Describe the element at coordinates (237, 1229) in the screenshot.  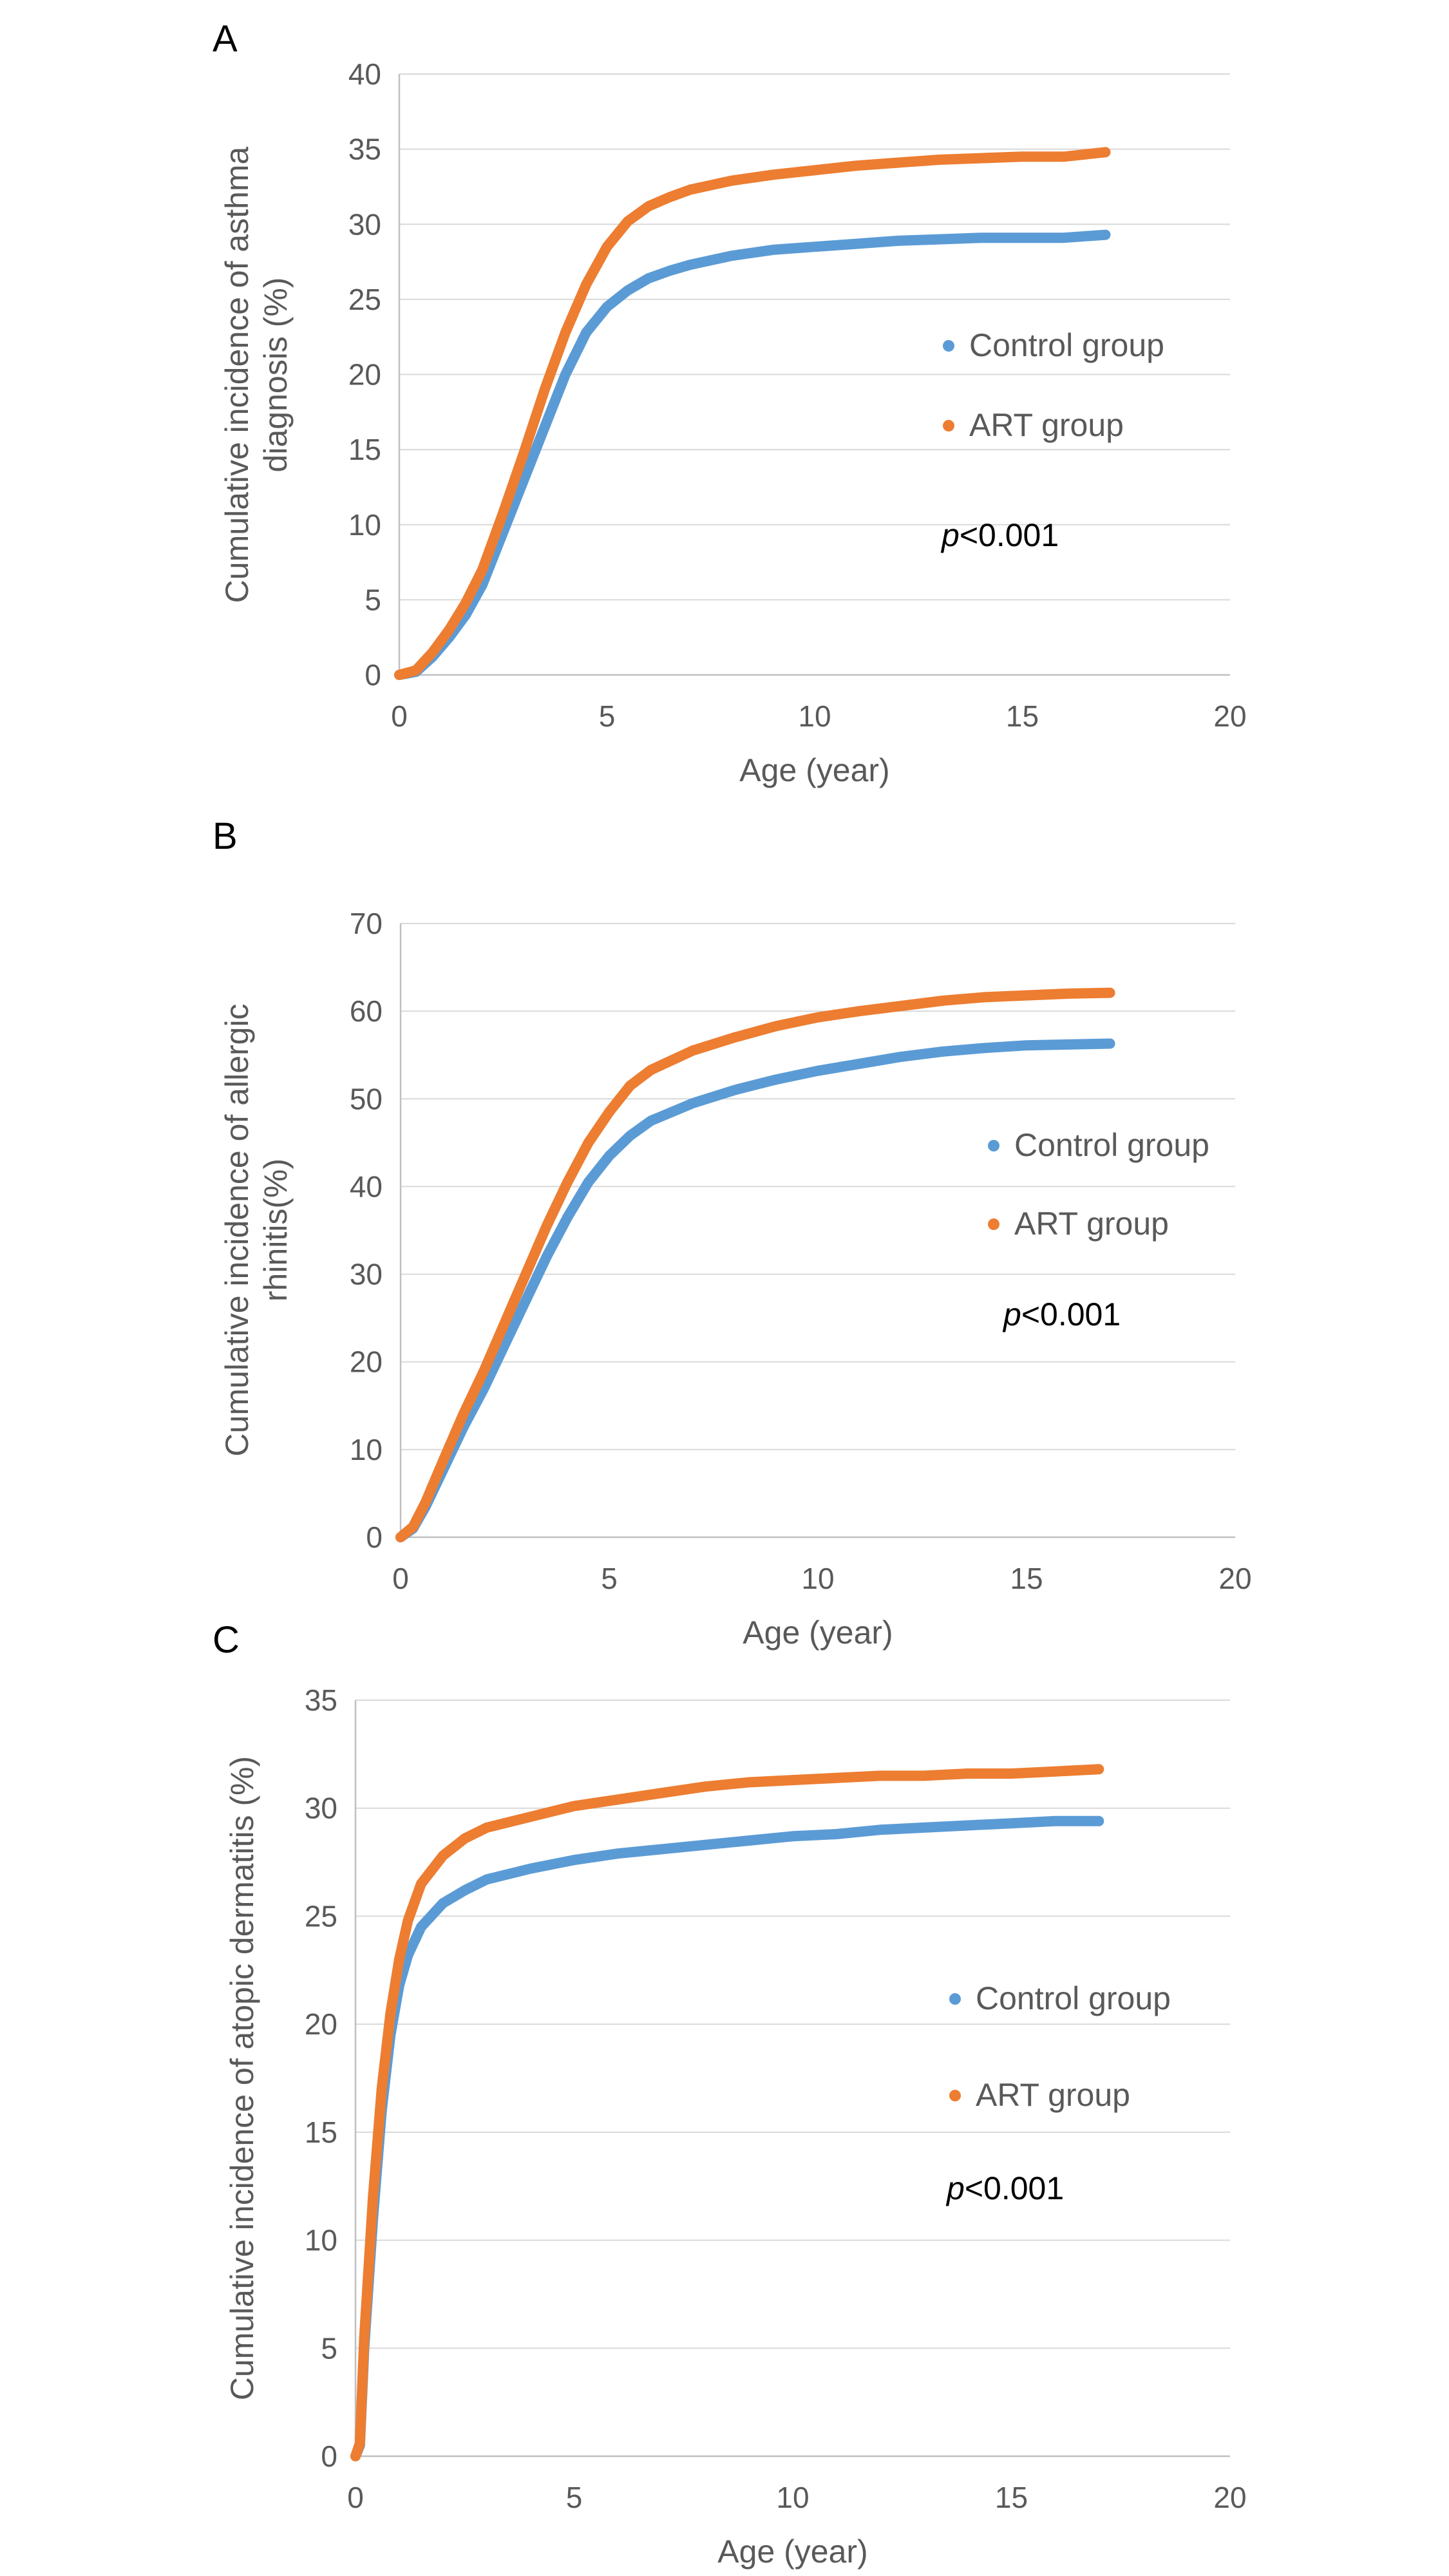
I see `y-axis-title-line: Cumulative incidence of allergic` at that location.